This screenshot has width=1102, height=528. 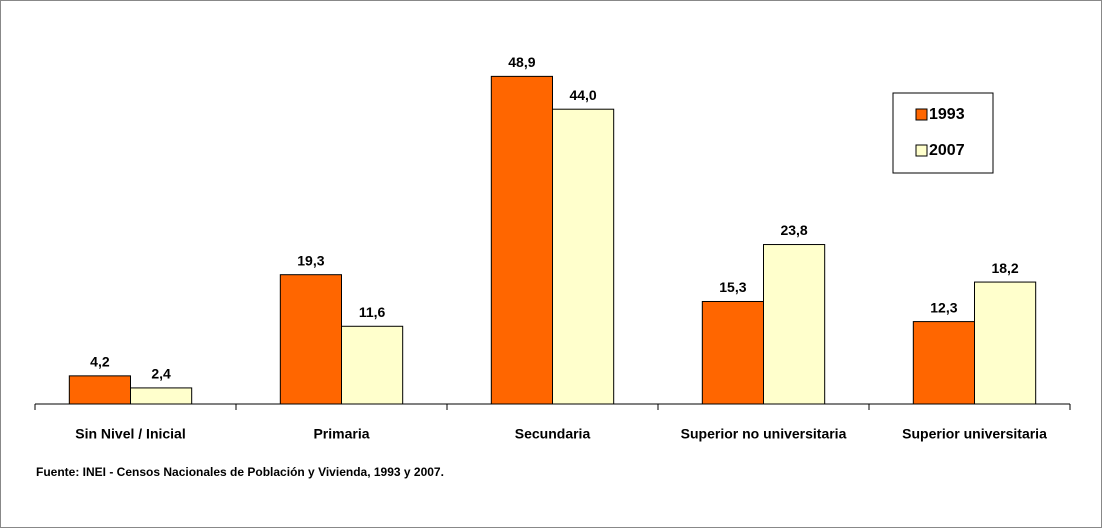 What do you see at coordinates (372, 312) in the screenshot?
I see `data-label: 11,6` at bounding box center [372, 312].